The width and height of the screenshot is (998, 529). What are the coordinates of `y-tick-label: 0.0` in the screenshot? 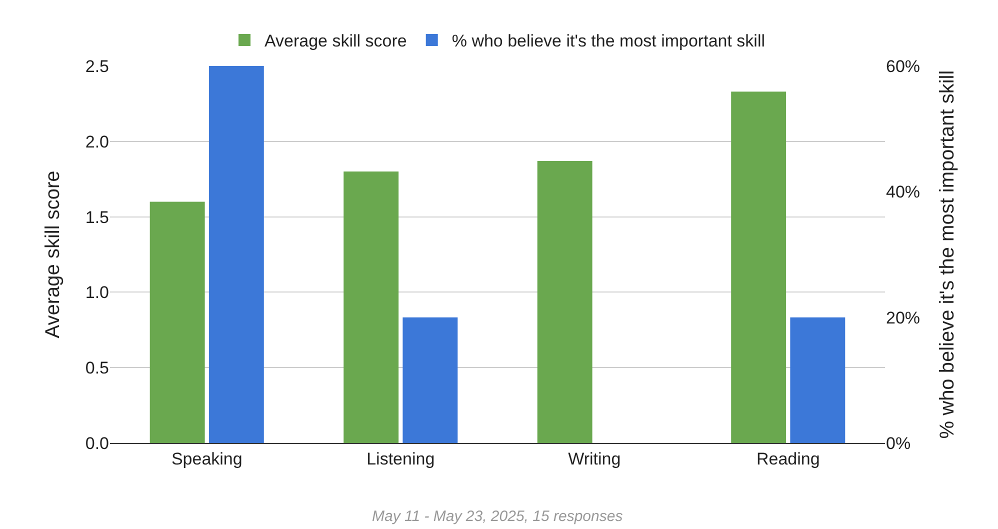 It's located at (97, 443).